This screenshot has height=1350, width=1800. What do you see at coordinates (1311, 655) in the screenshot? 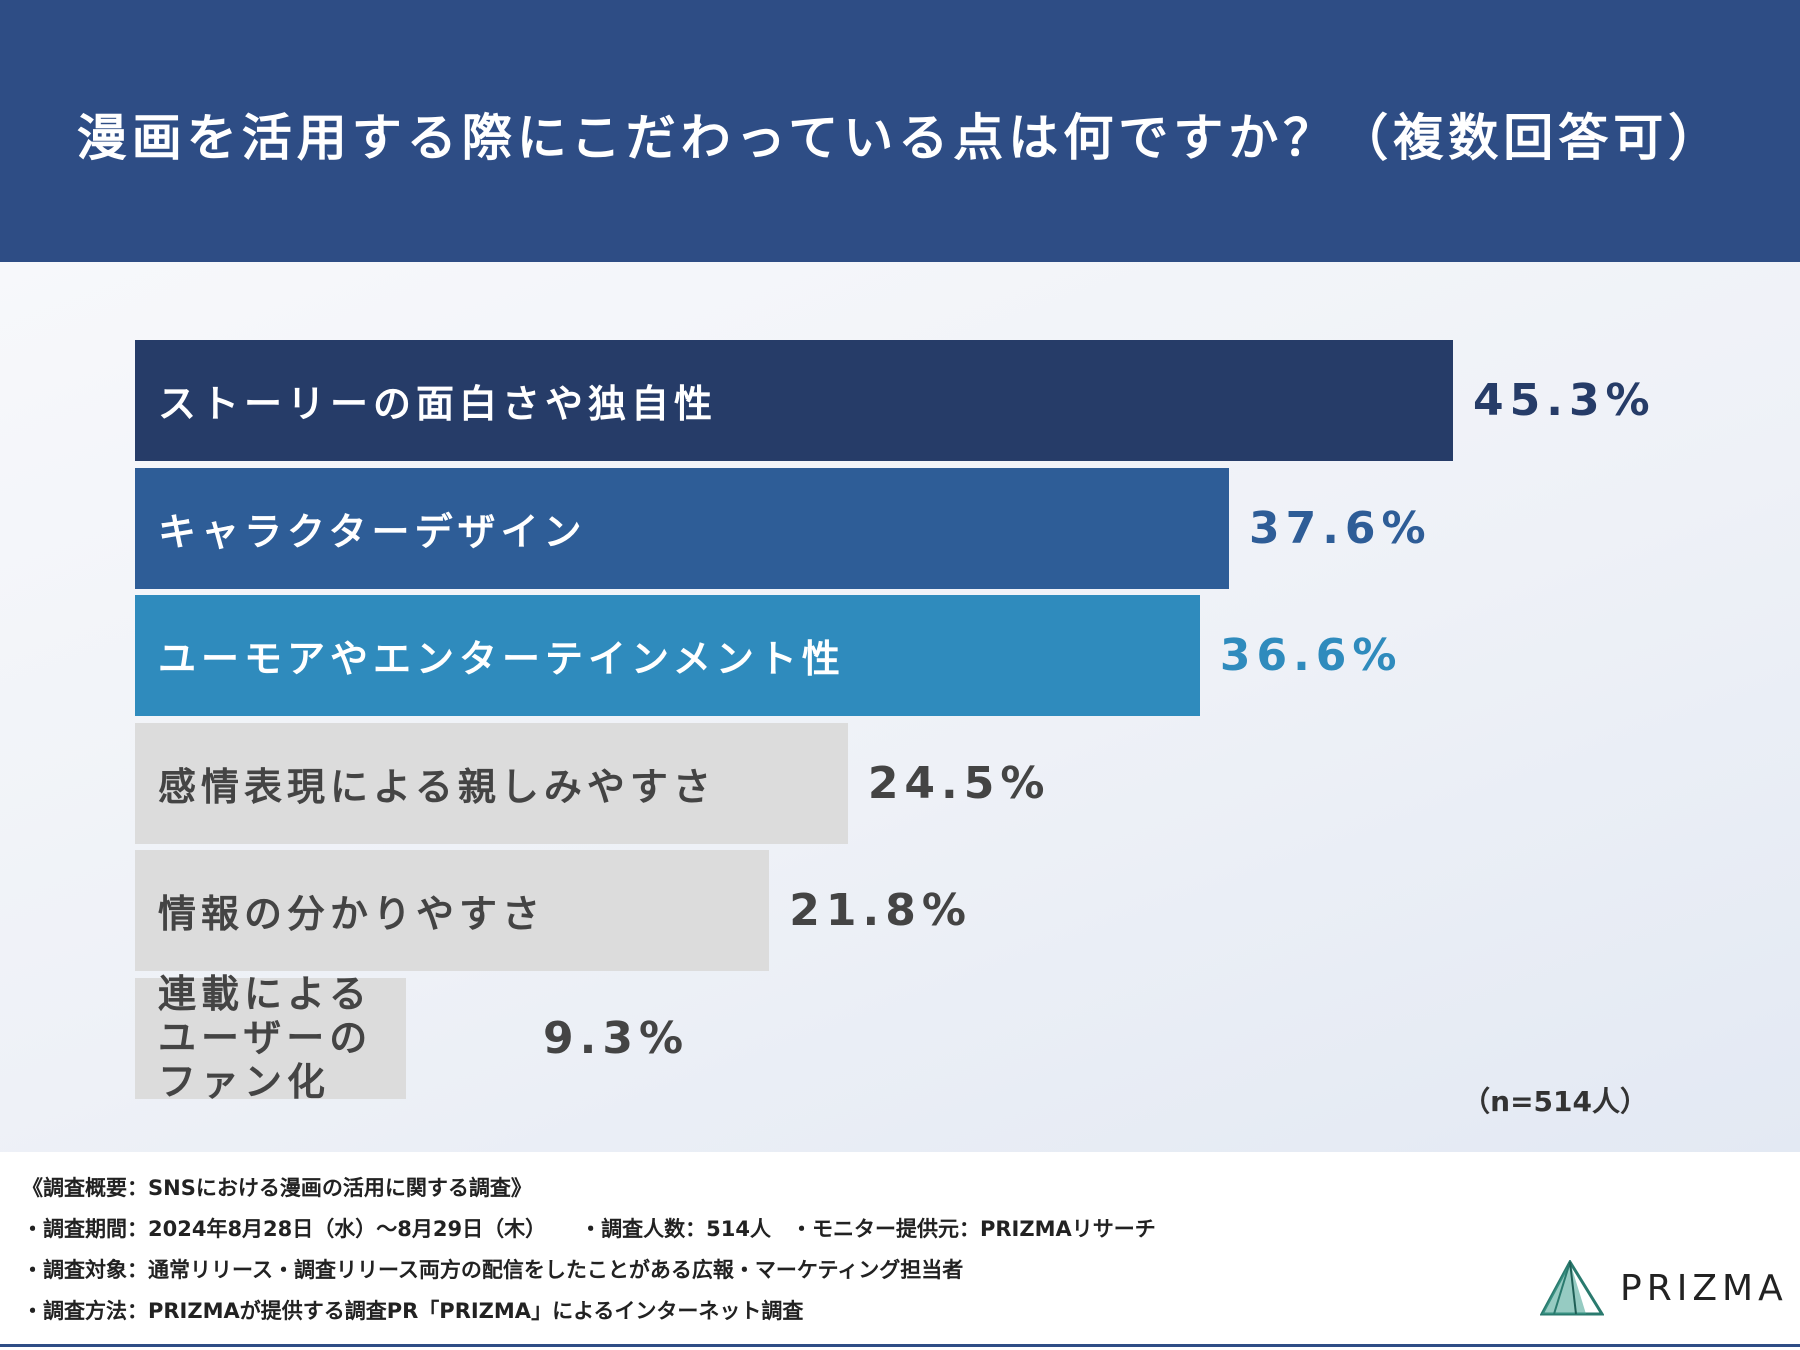
I see `value-label-3: 36.6%` at bounding box center [1311, 655].